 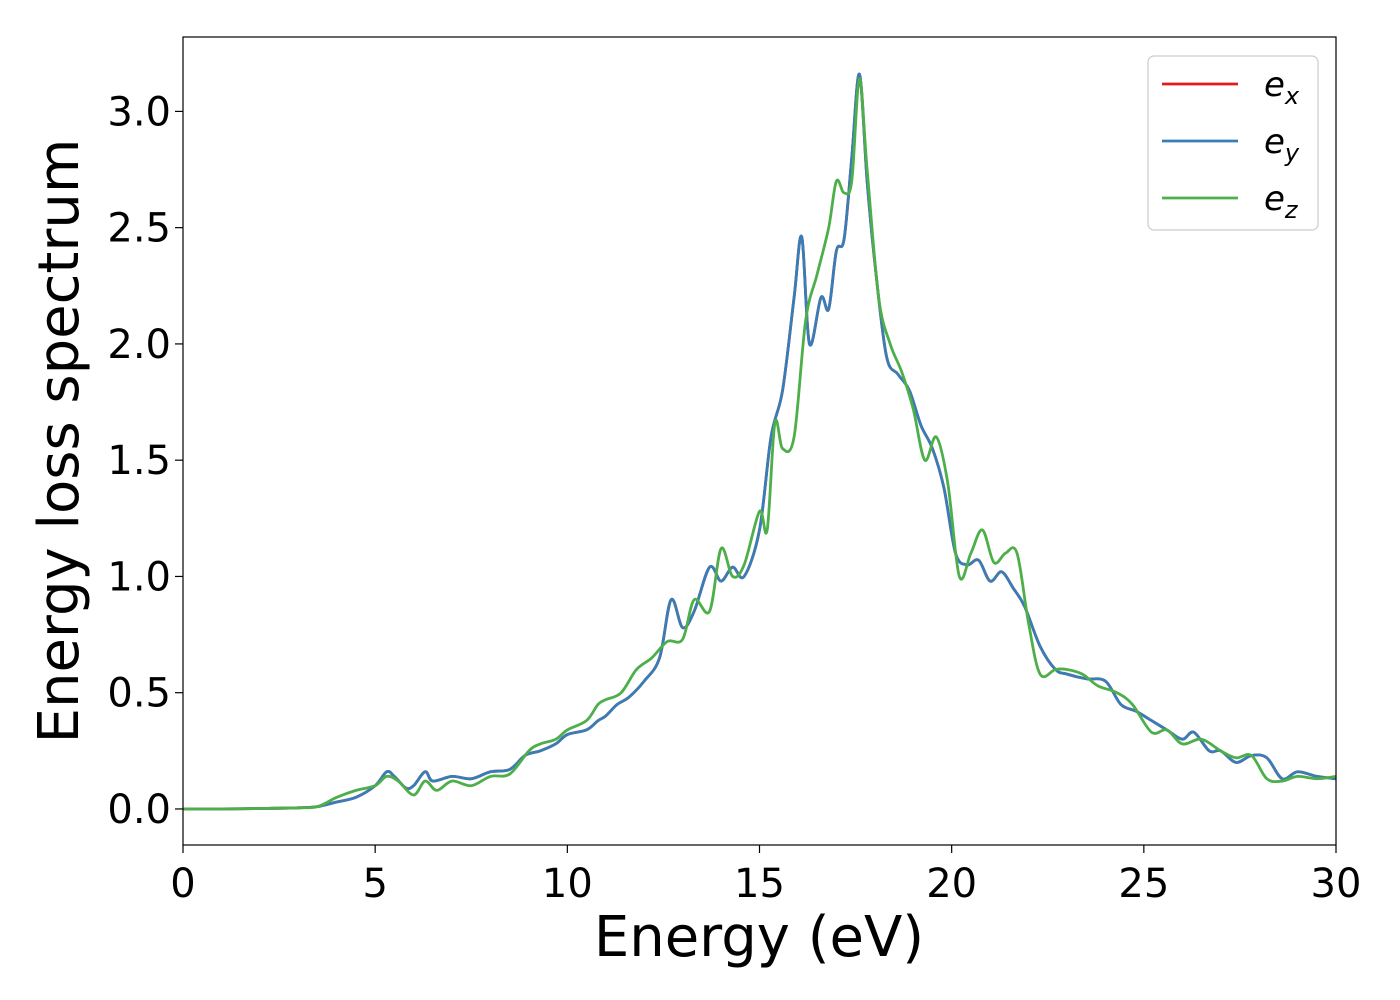 I want to click on y-axis-ticks: 0.0 0.5 1.0 1.5 2.0 2.5 3.0, so click(x=145, y=461).